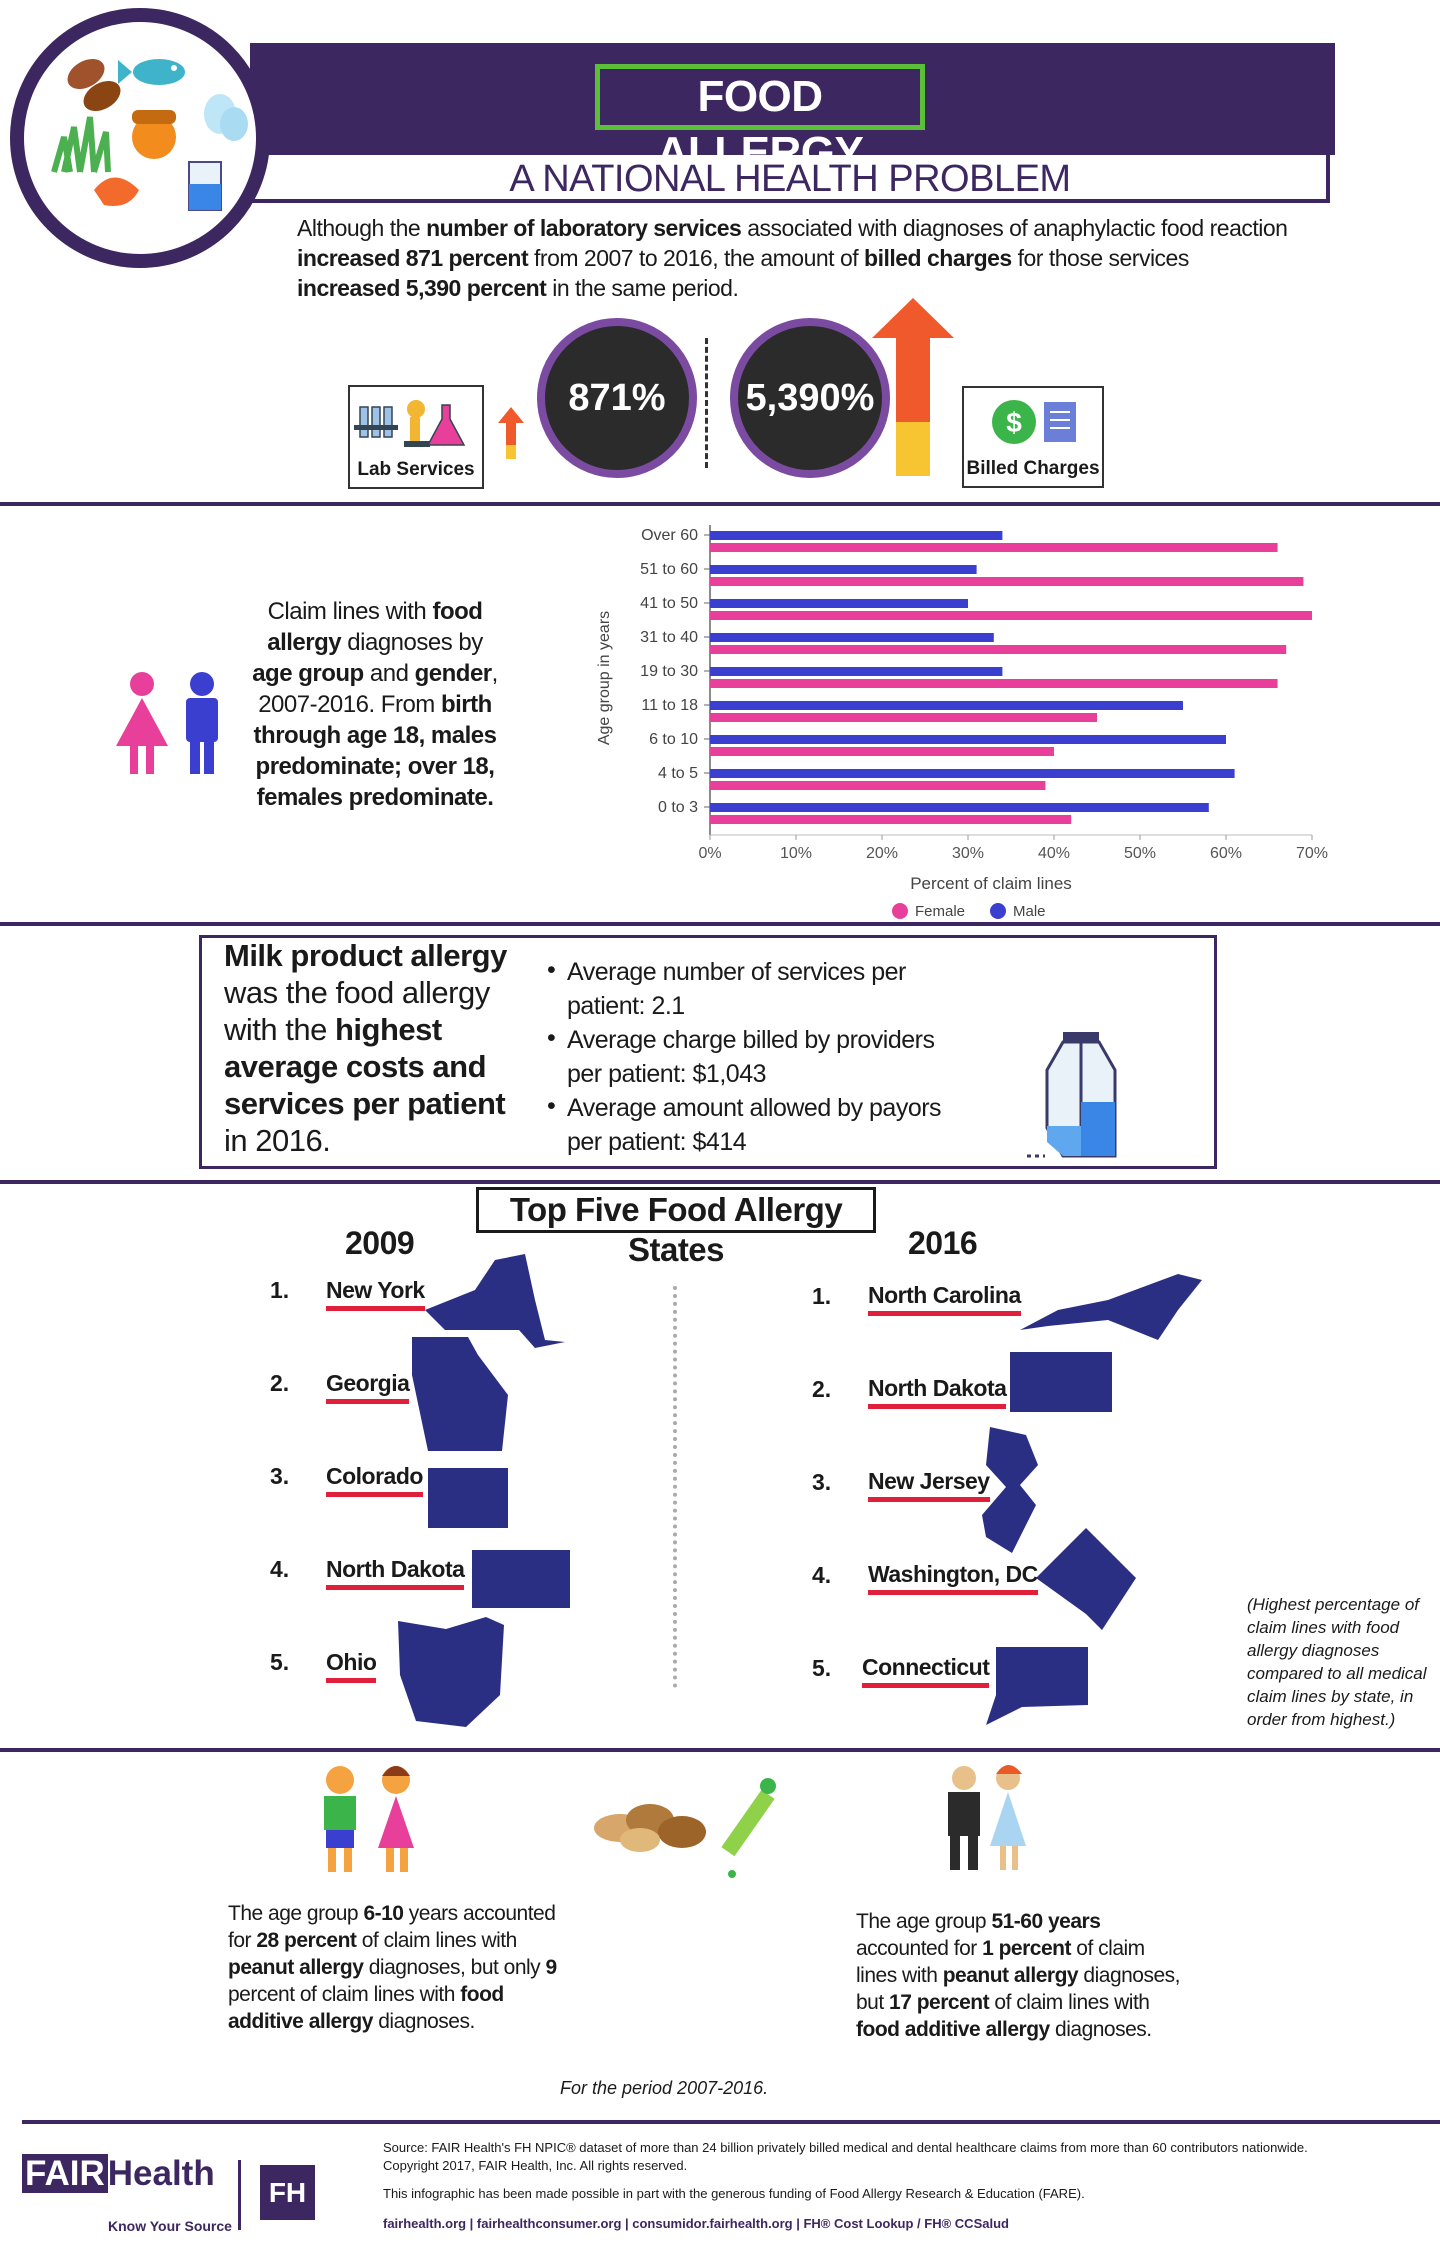  What do you see at coordinates (511, 433) in the screenshot?
I see `small-up-arrow-icon` at bounding box center [511, 433].